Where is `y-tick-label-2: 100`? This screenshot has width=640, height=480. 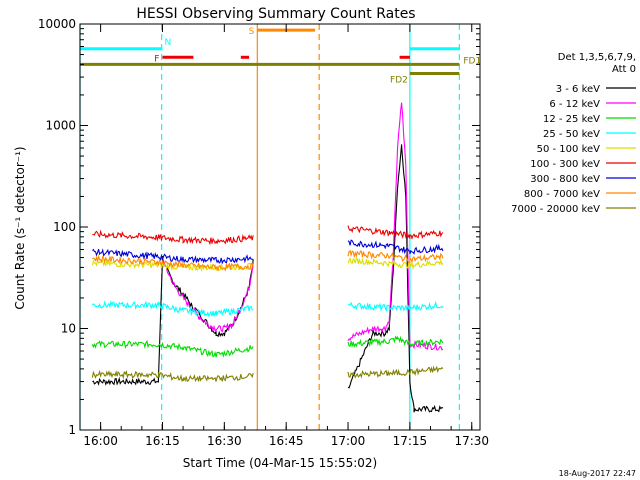 y-tick-label-2: 100 is located at coordinates (64, 227).